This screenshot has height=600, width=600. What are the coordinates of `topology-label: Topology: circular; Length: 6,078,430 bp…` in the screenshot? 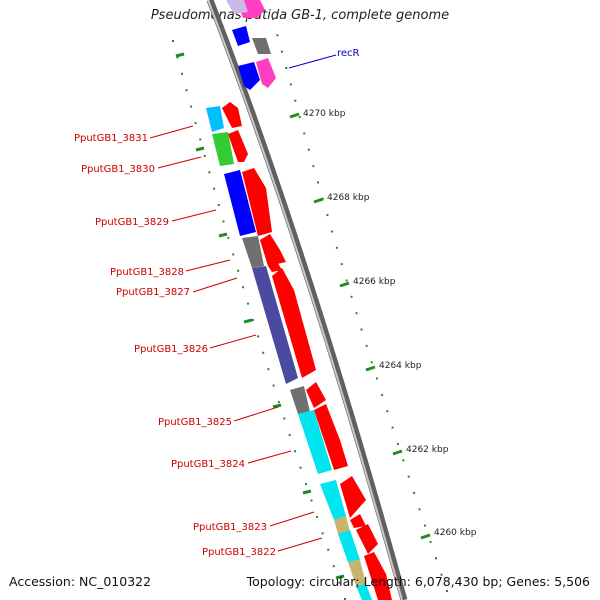 It's located at (418, 581).